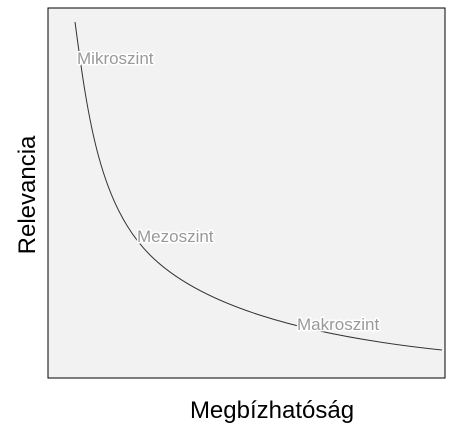 The image size is (451, 424). I want to click on x-axis-label: Megbízhatóság, so click(272, 410).